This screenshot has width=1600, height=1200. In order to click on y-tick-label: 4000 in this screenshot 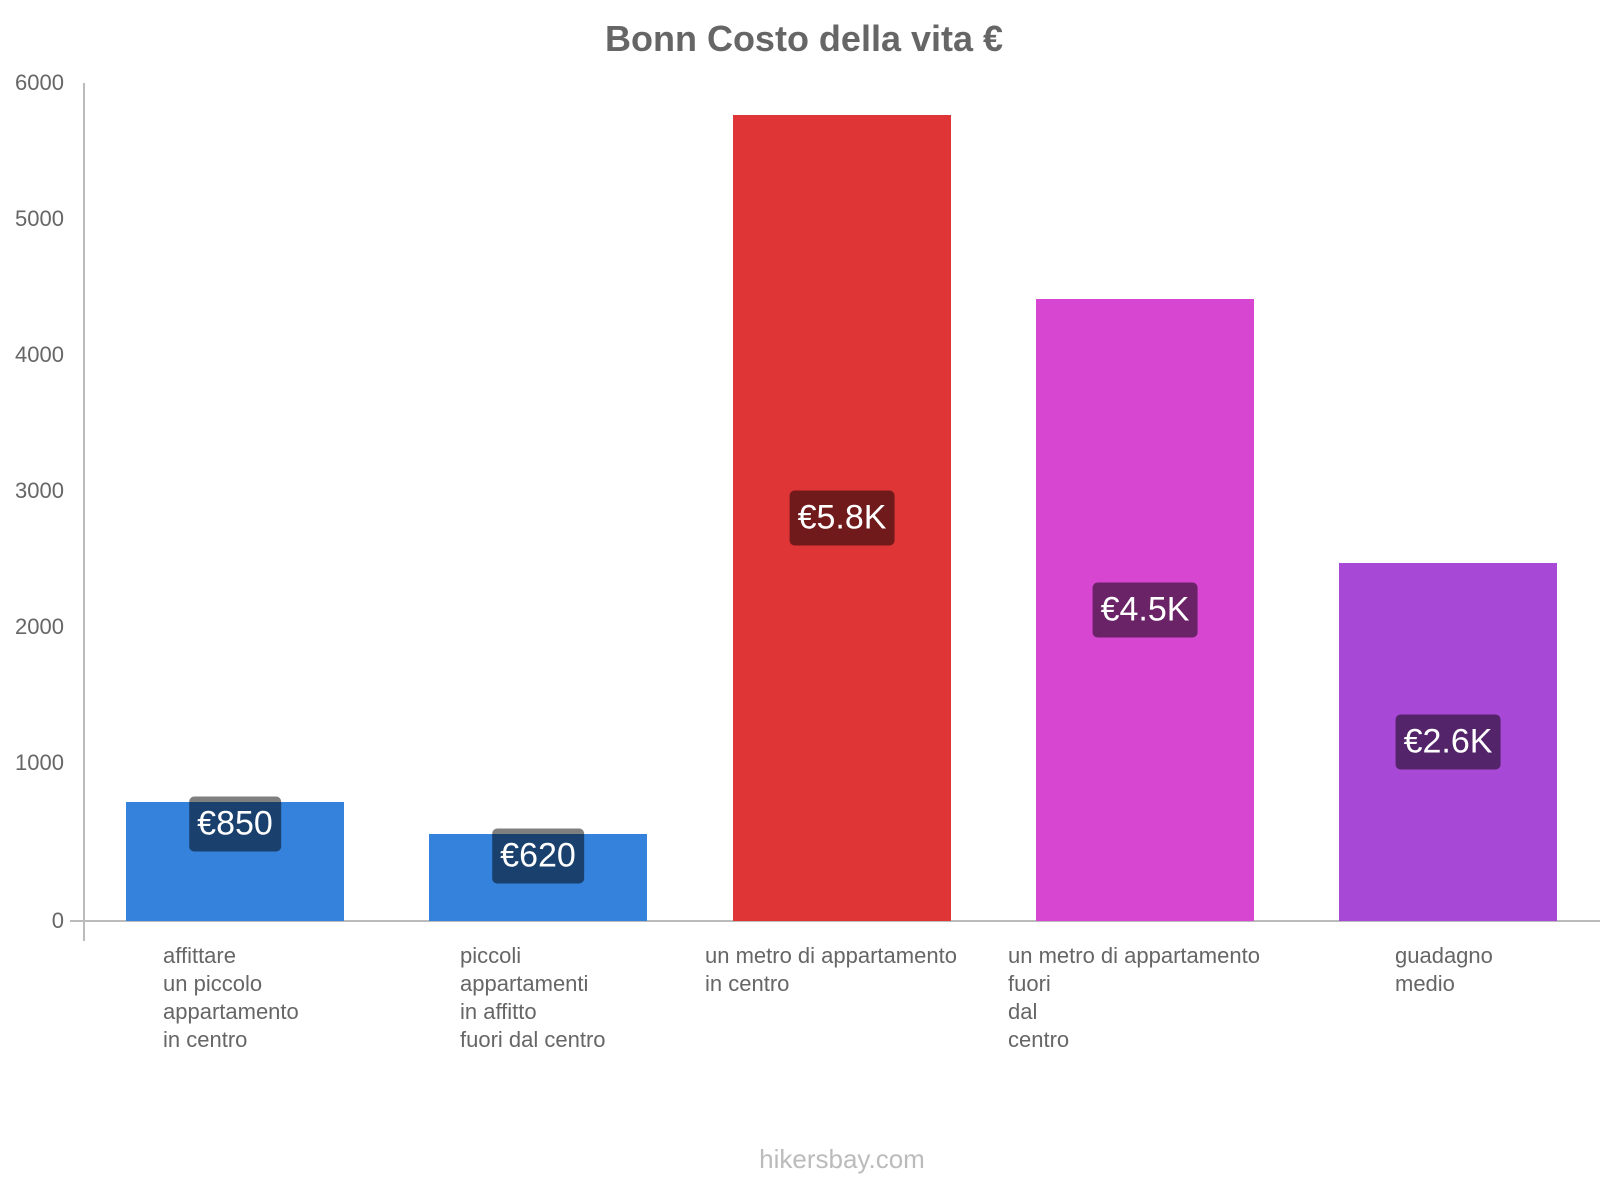, I will do `click(39, 354)`.